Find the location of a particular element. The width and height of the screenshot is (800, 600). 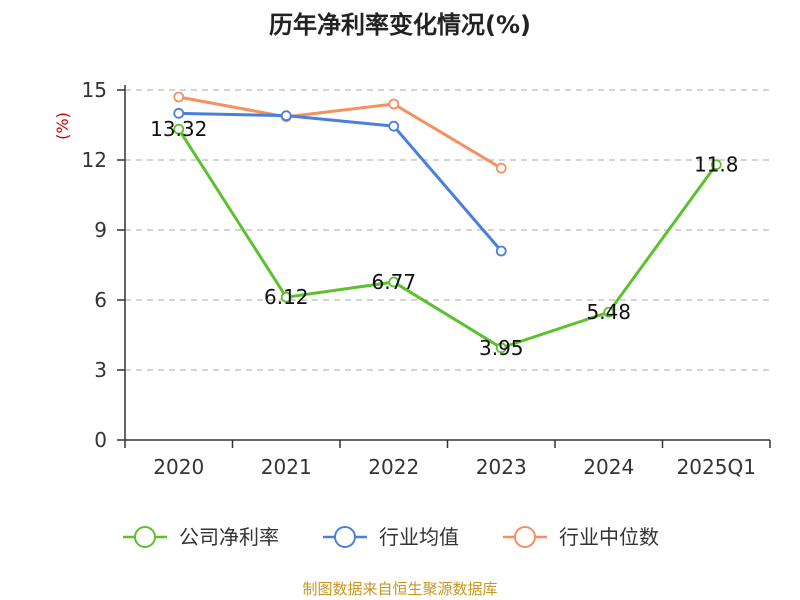

y-tick-label: 9 is located at coordinates (100, 230).